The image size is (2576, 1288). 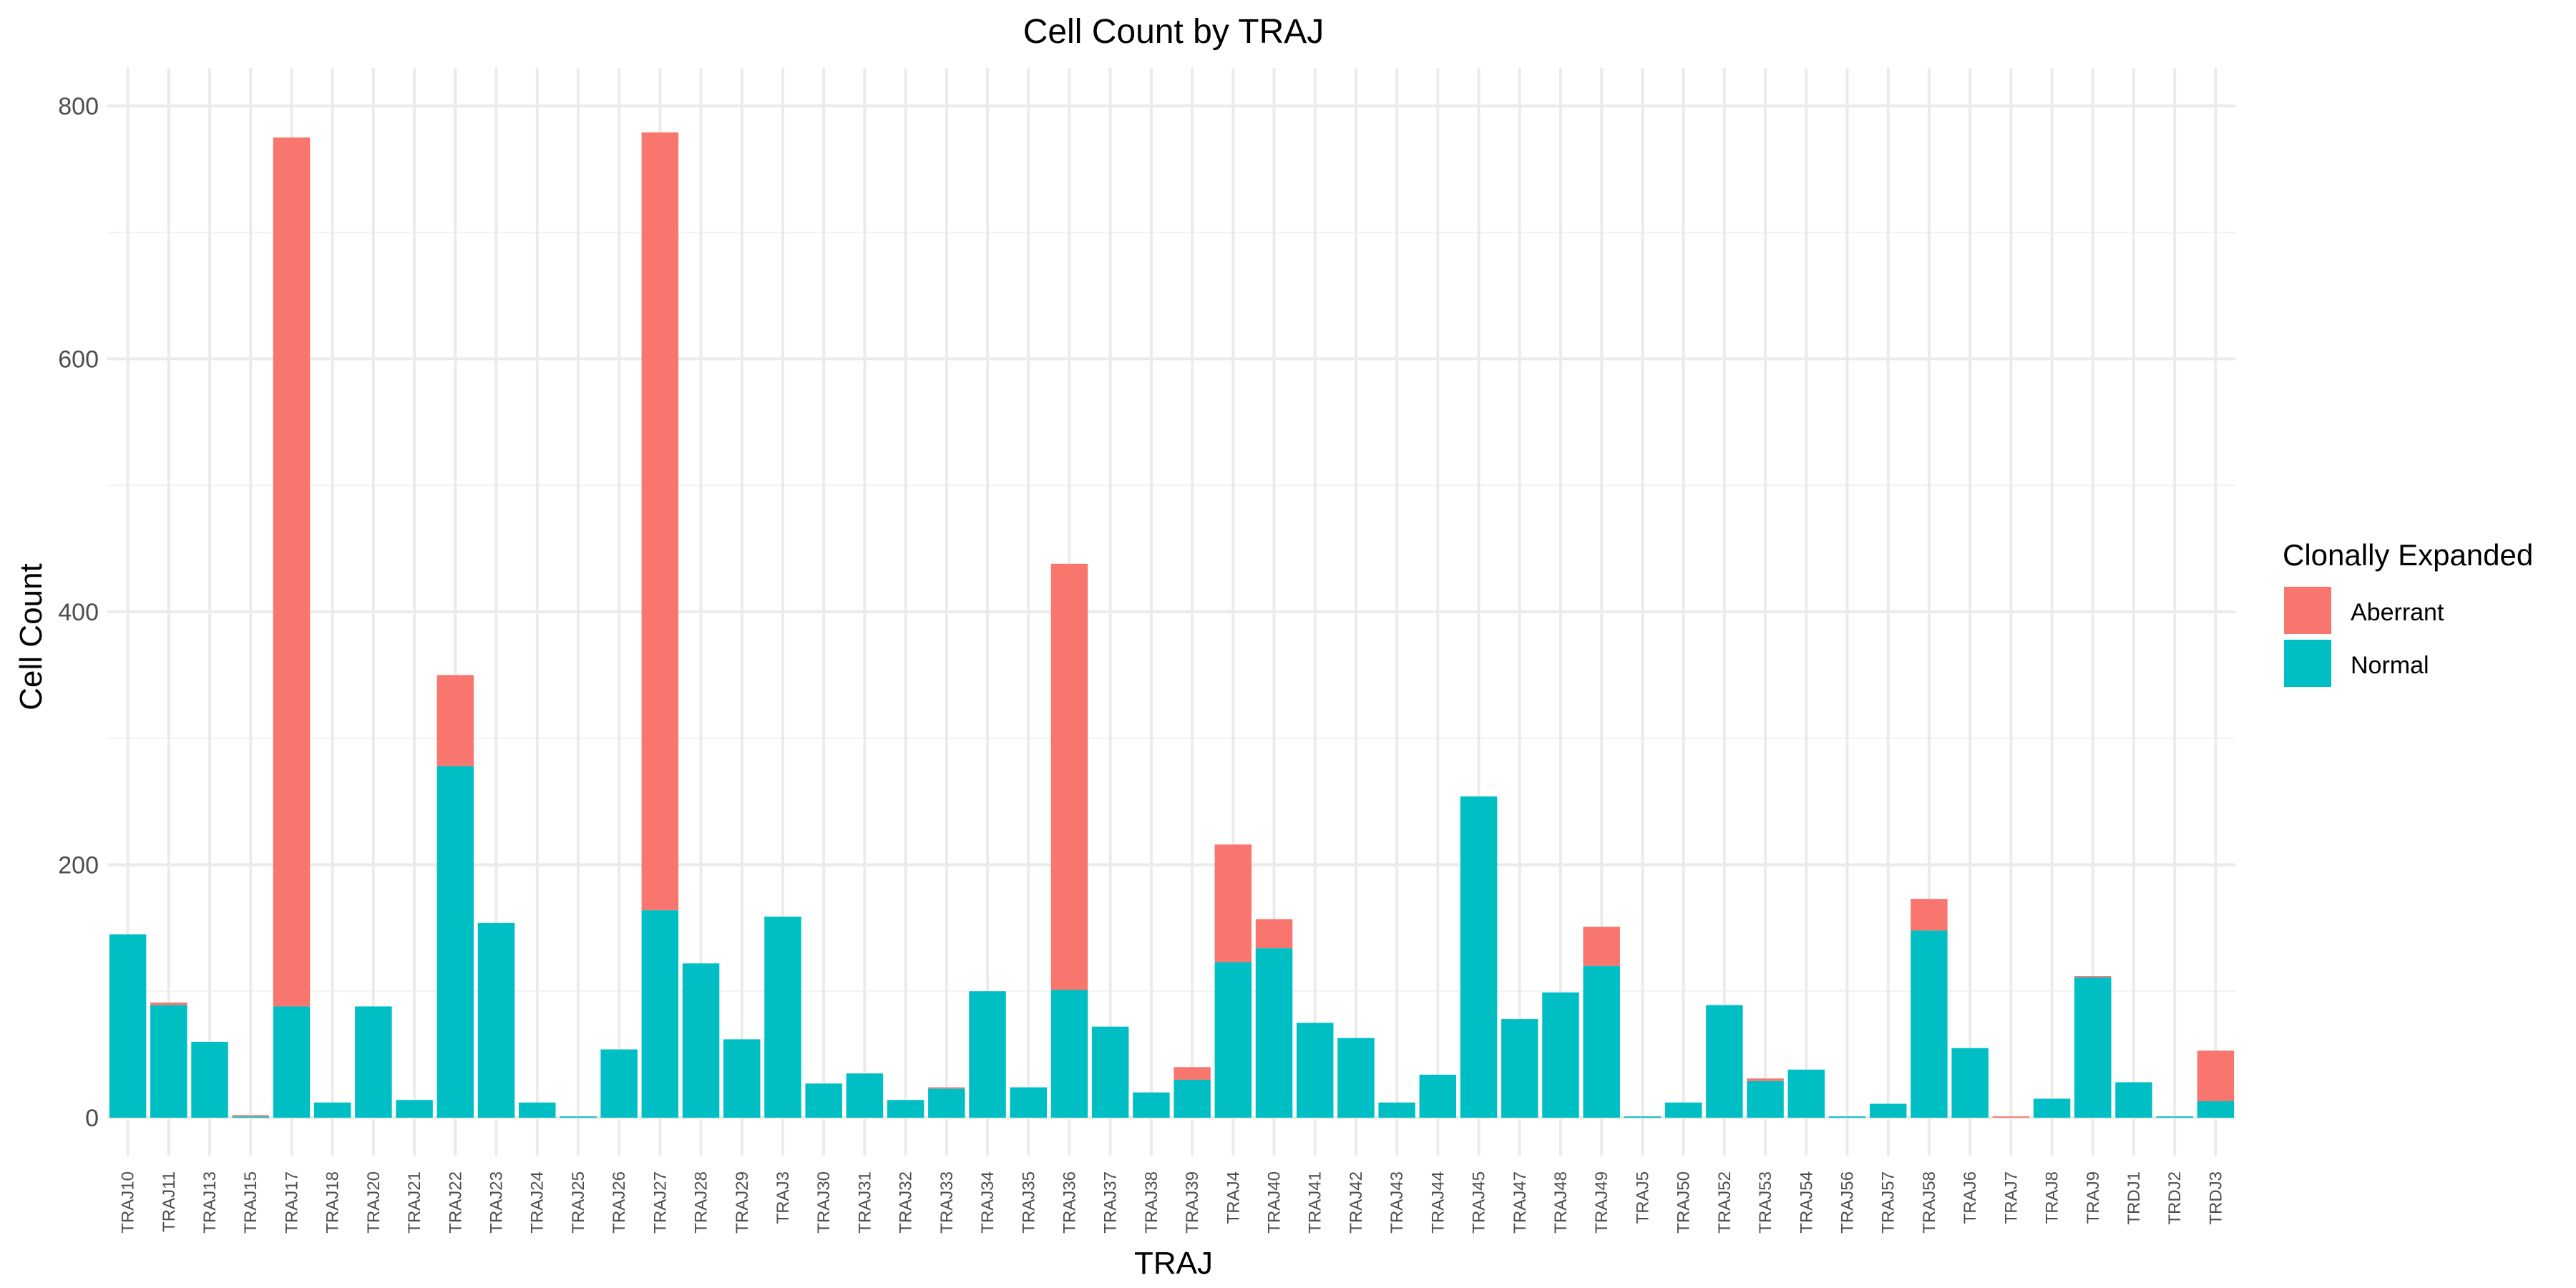 I want to click on y-tick-label: 800, so click(x=78, y=106).